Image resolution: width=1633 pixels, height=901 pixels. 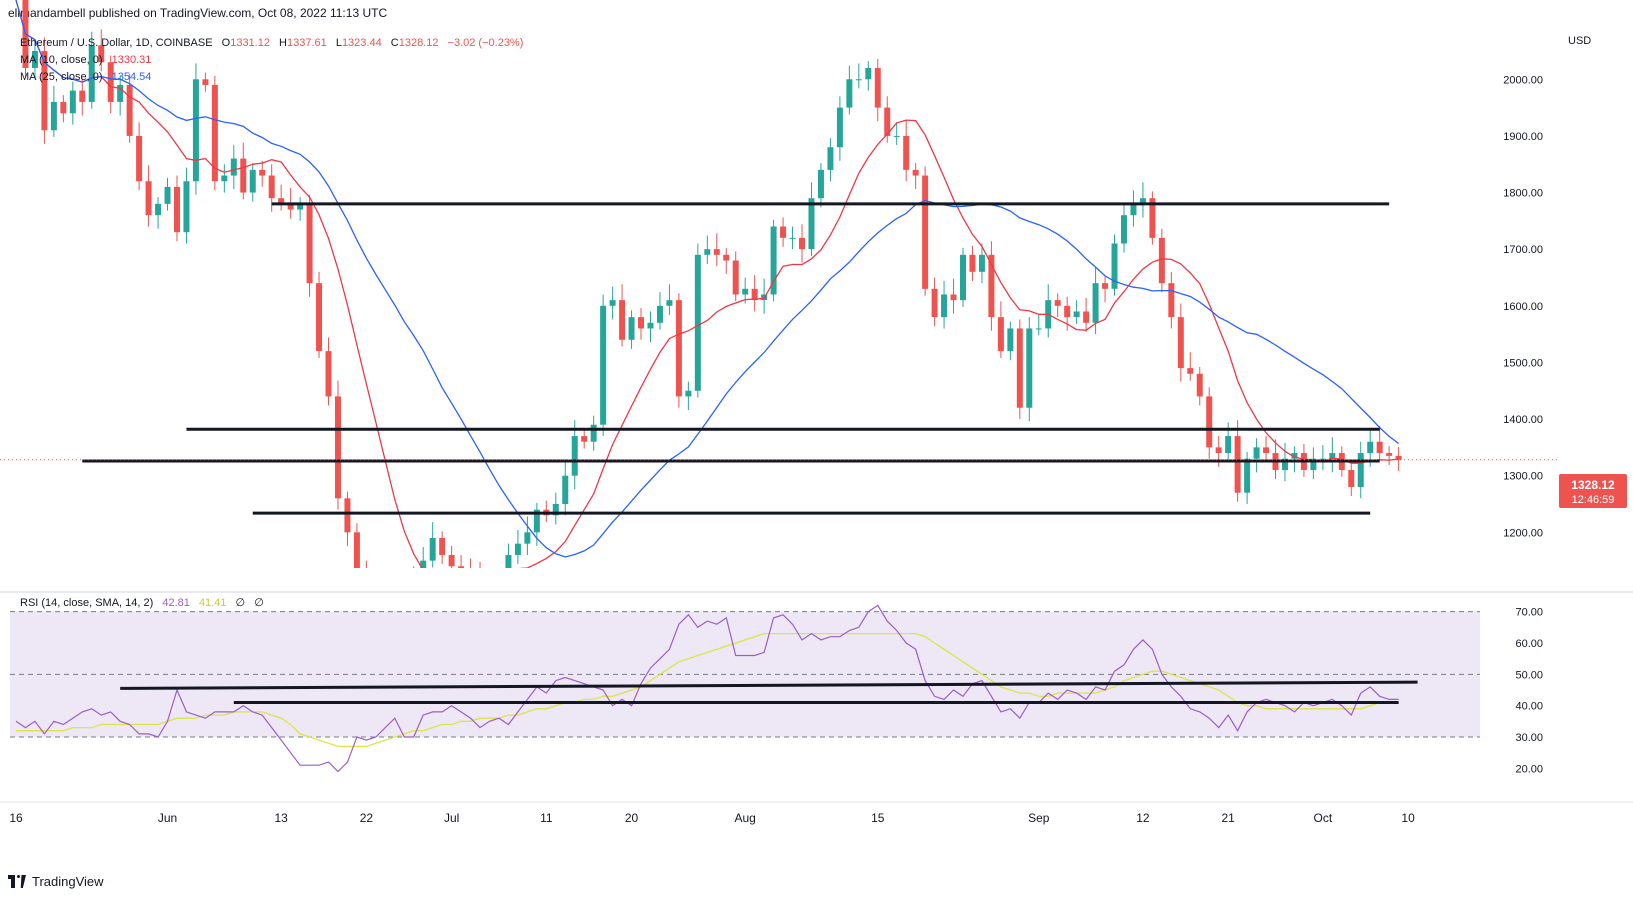 What do you see at coordinates (878, 818) in the screenshot?
I see `x-tick-label: 15` at bounding box center [878, 818].